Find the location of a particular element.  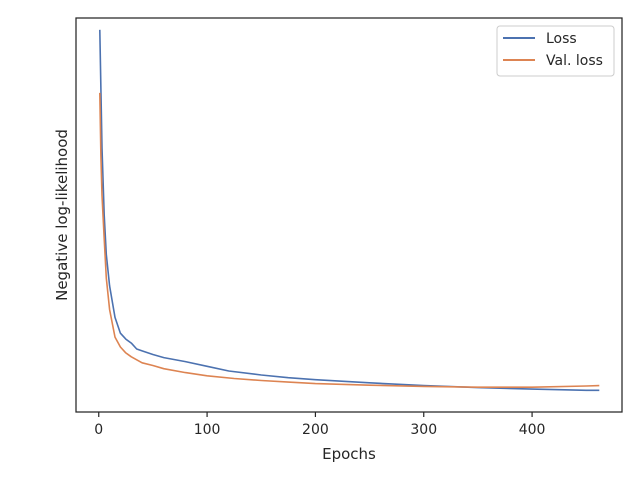

legend: Loss Val. loss is located at coordinates (555, 51).